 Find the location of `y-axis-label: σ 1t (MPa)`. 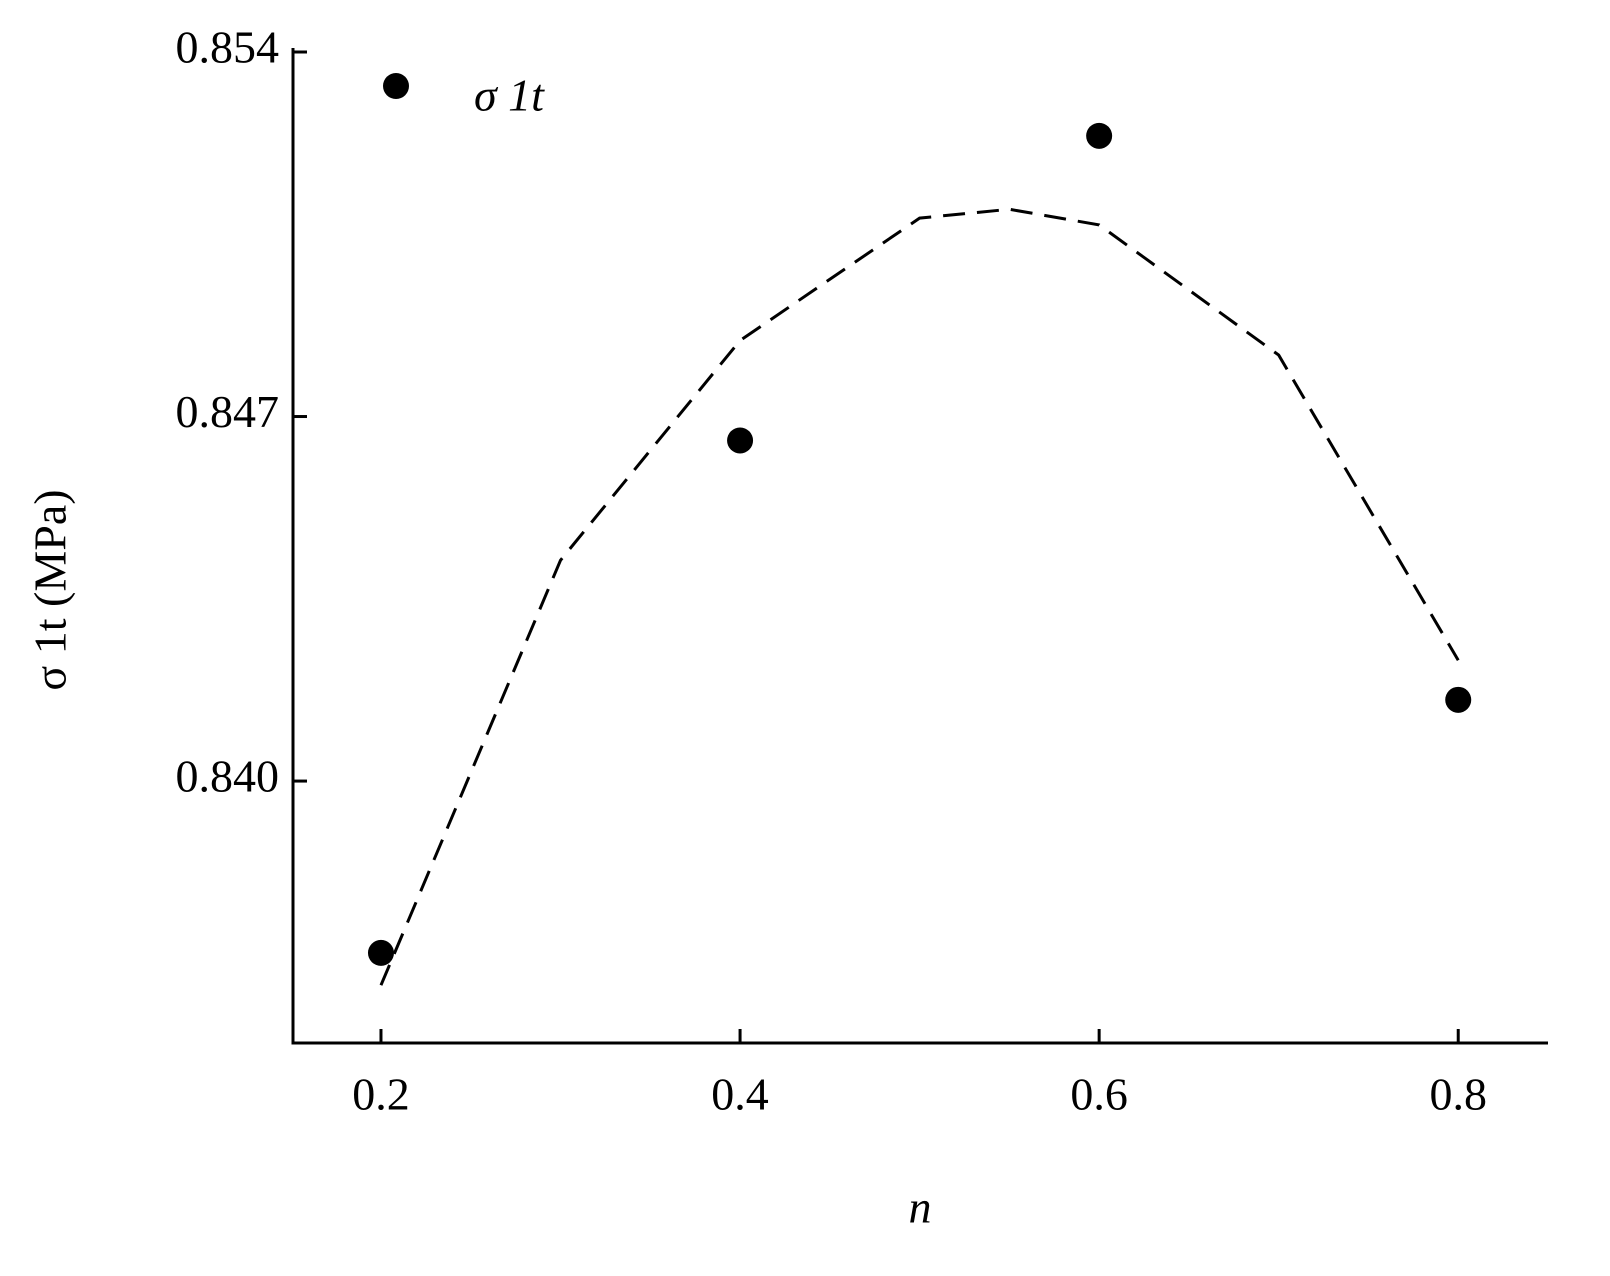

y-axis-label: σ 1t (MPa) is located at coordinates (50, 589).